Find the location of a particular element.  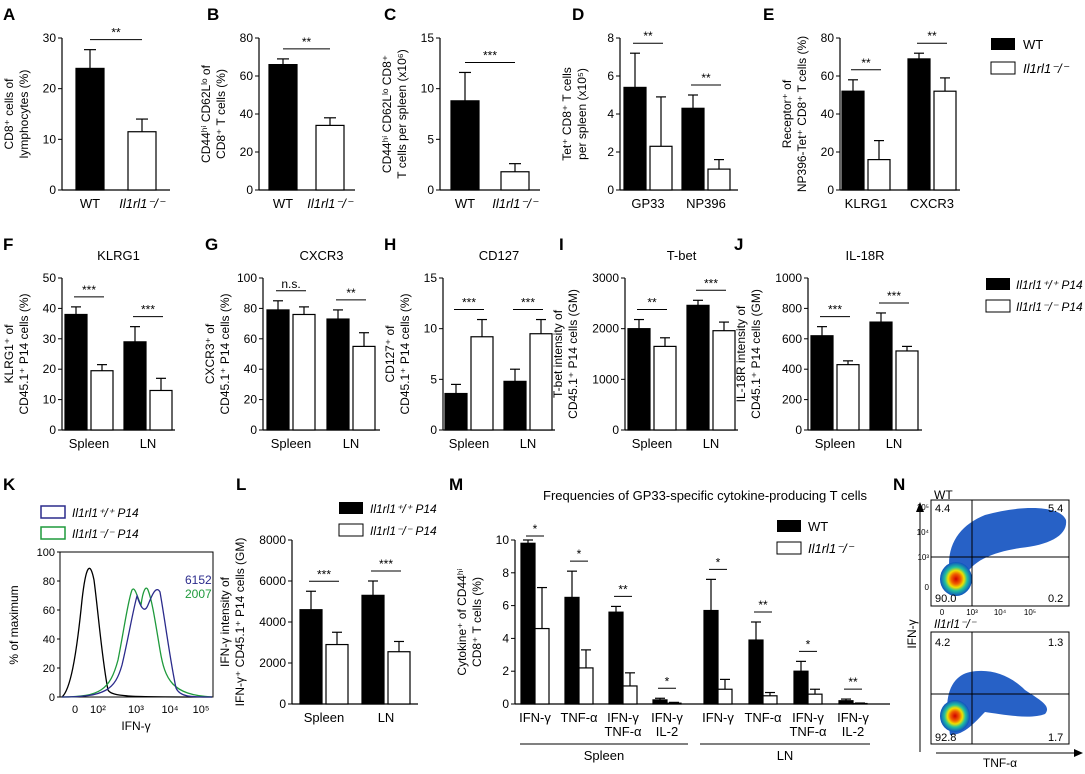

panel-d-sig-label: ** is located at coordinates (648, 36).